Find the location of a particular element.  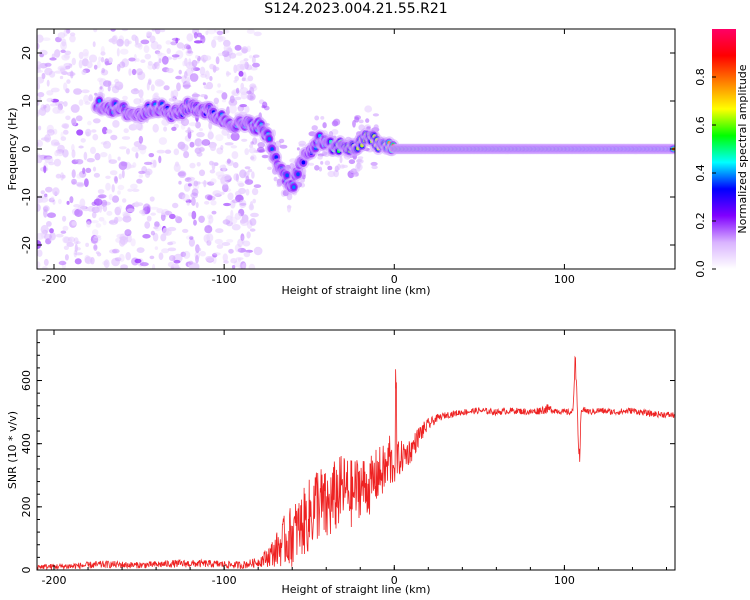

colorbar-tick-label: 0.4 is located at coordinates (700, 173).